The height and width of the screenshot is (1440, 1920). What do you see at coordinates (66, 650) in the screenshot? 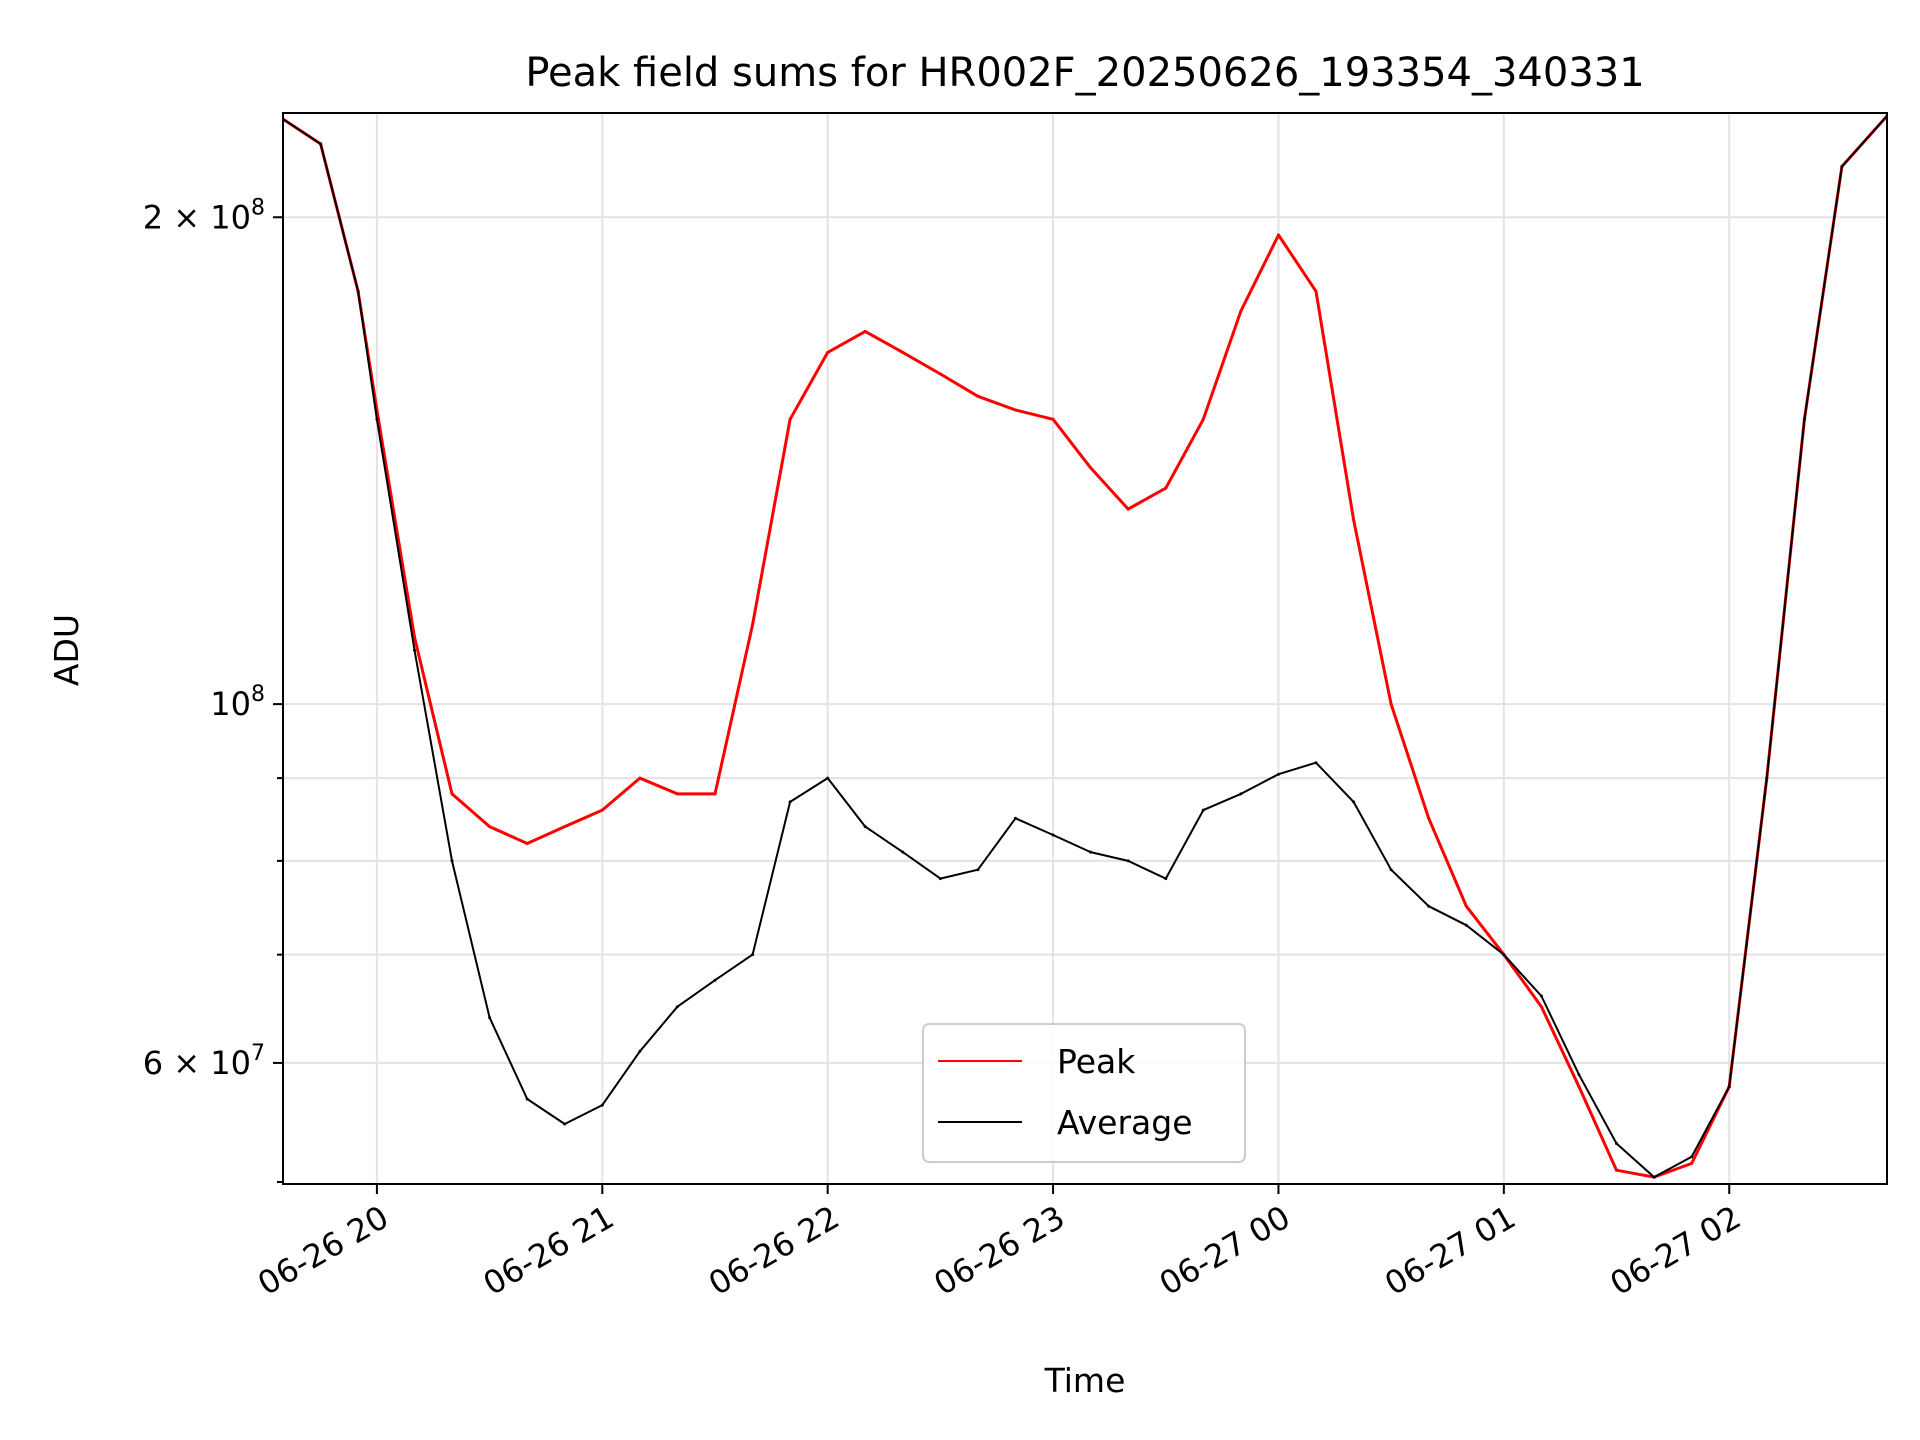
I see `y-axis-label: ADU` at bounding box center [66, 650].